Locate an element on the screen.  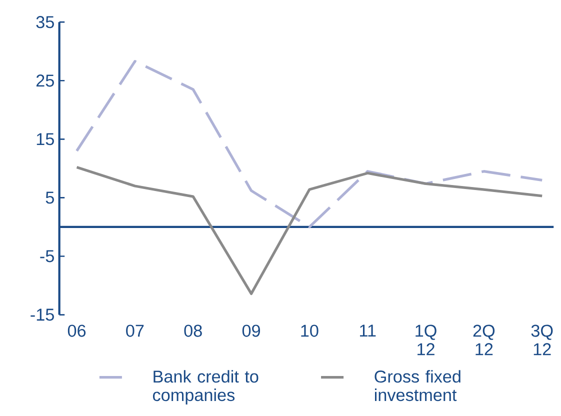
y-tick-label: -5 is located at coordinates (47, 256).